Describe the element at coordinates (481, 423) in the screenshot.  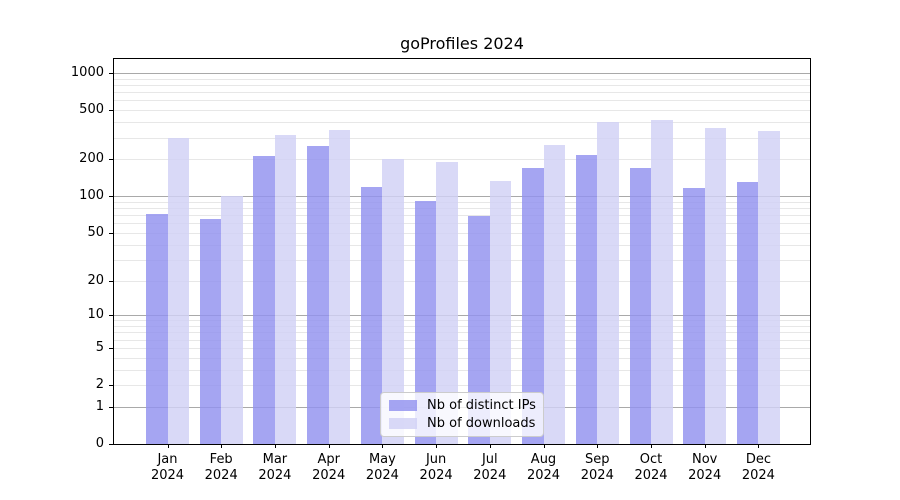
I see `legend-label-downloads: Nb of downloads` at that location.